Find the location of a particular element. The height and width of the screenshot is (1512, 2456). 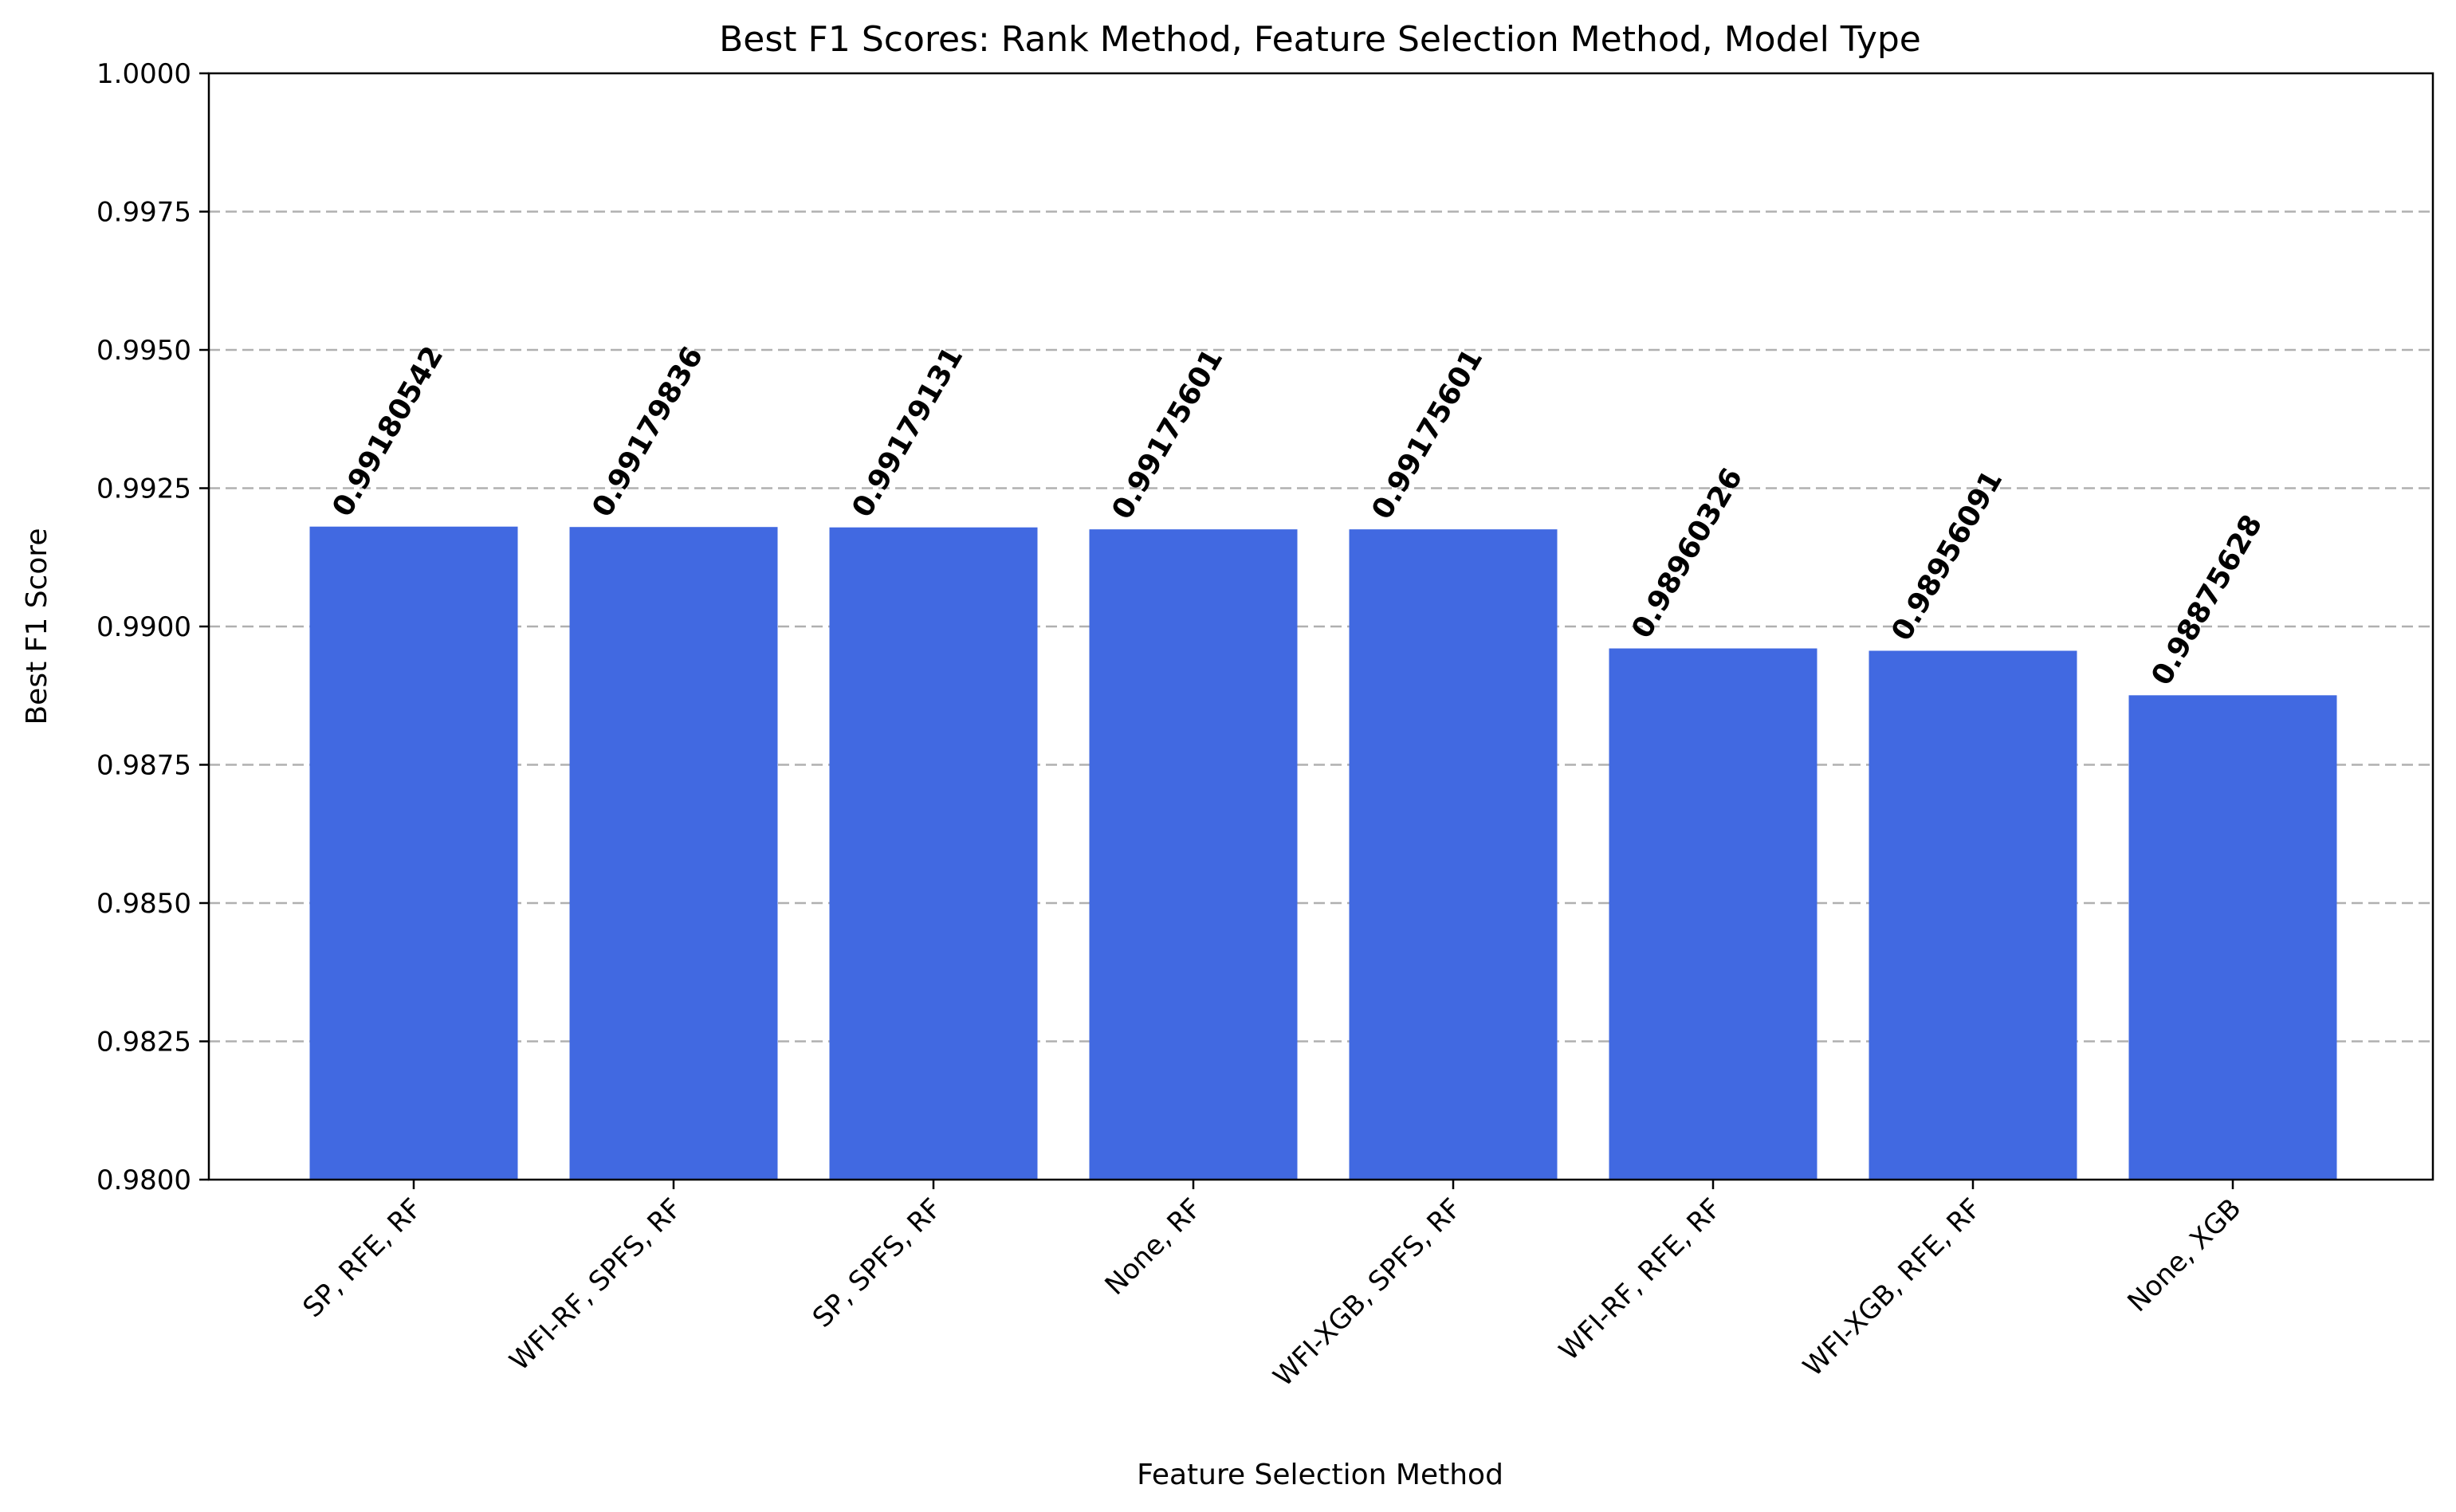

bar-value-label: 0.99179836 is located at coordinates (647, 432).